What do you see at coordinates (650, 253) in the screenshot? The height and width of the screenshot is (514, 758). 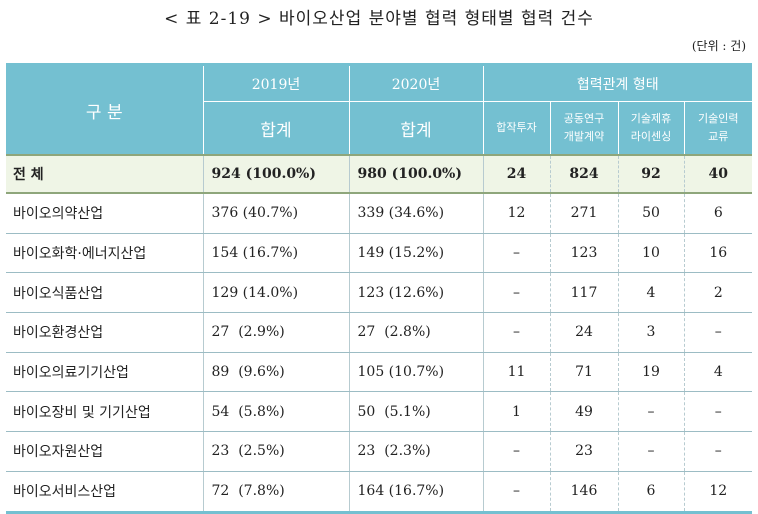 I see `row-licensing: 10` at bounding box center [650, 253].